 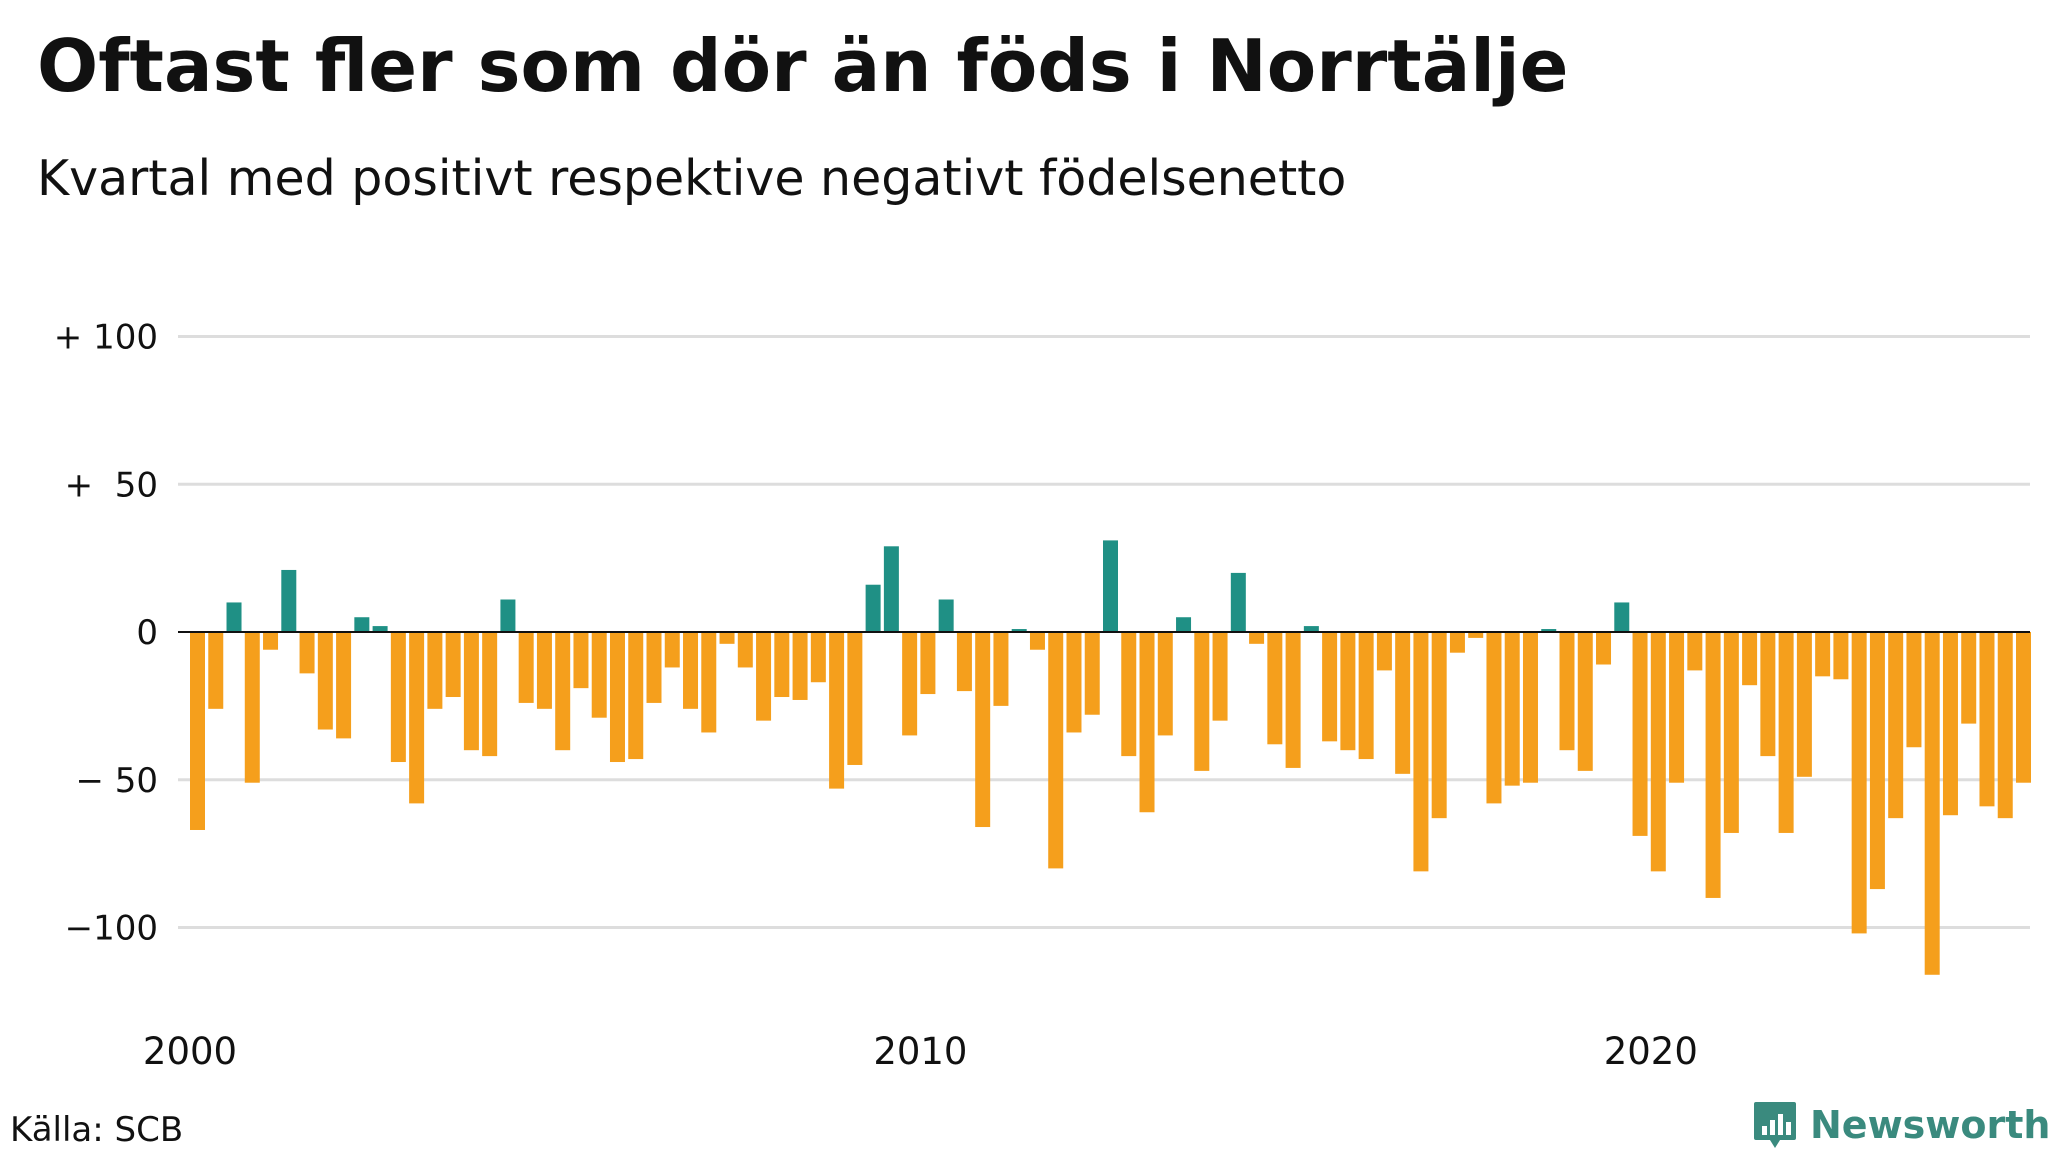 What do you see at coordinates (111, 929) in the screenshot?
I see `y-tick-label: −100` at bounding box center [111, 929].